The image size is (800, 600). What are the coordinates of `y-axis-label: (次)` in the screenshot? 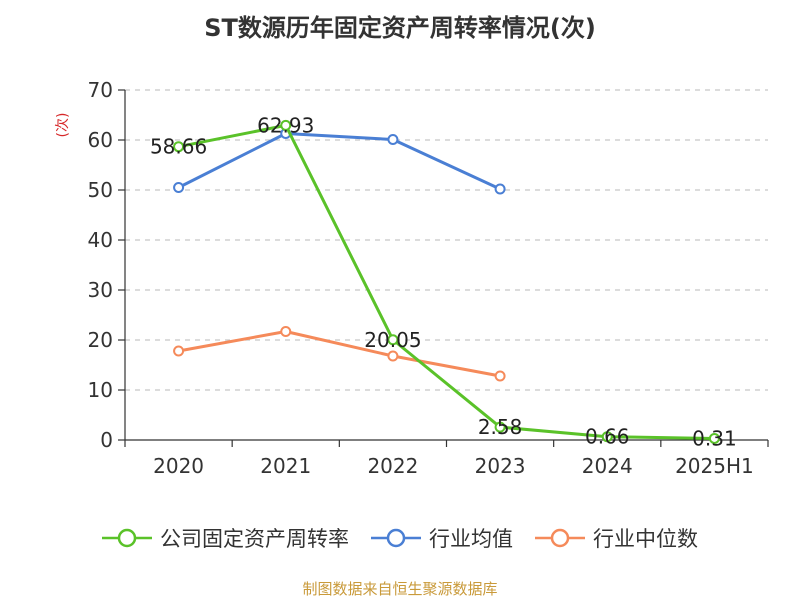 It's located at (63, 125).